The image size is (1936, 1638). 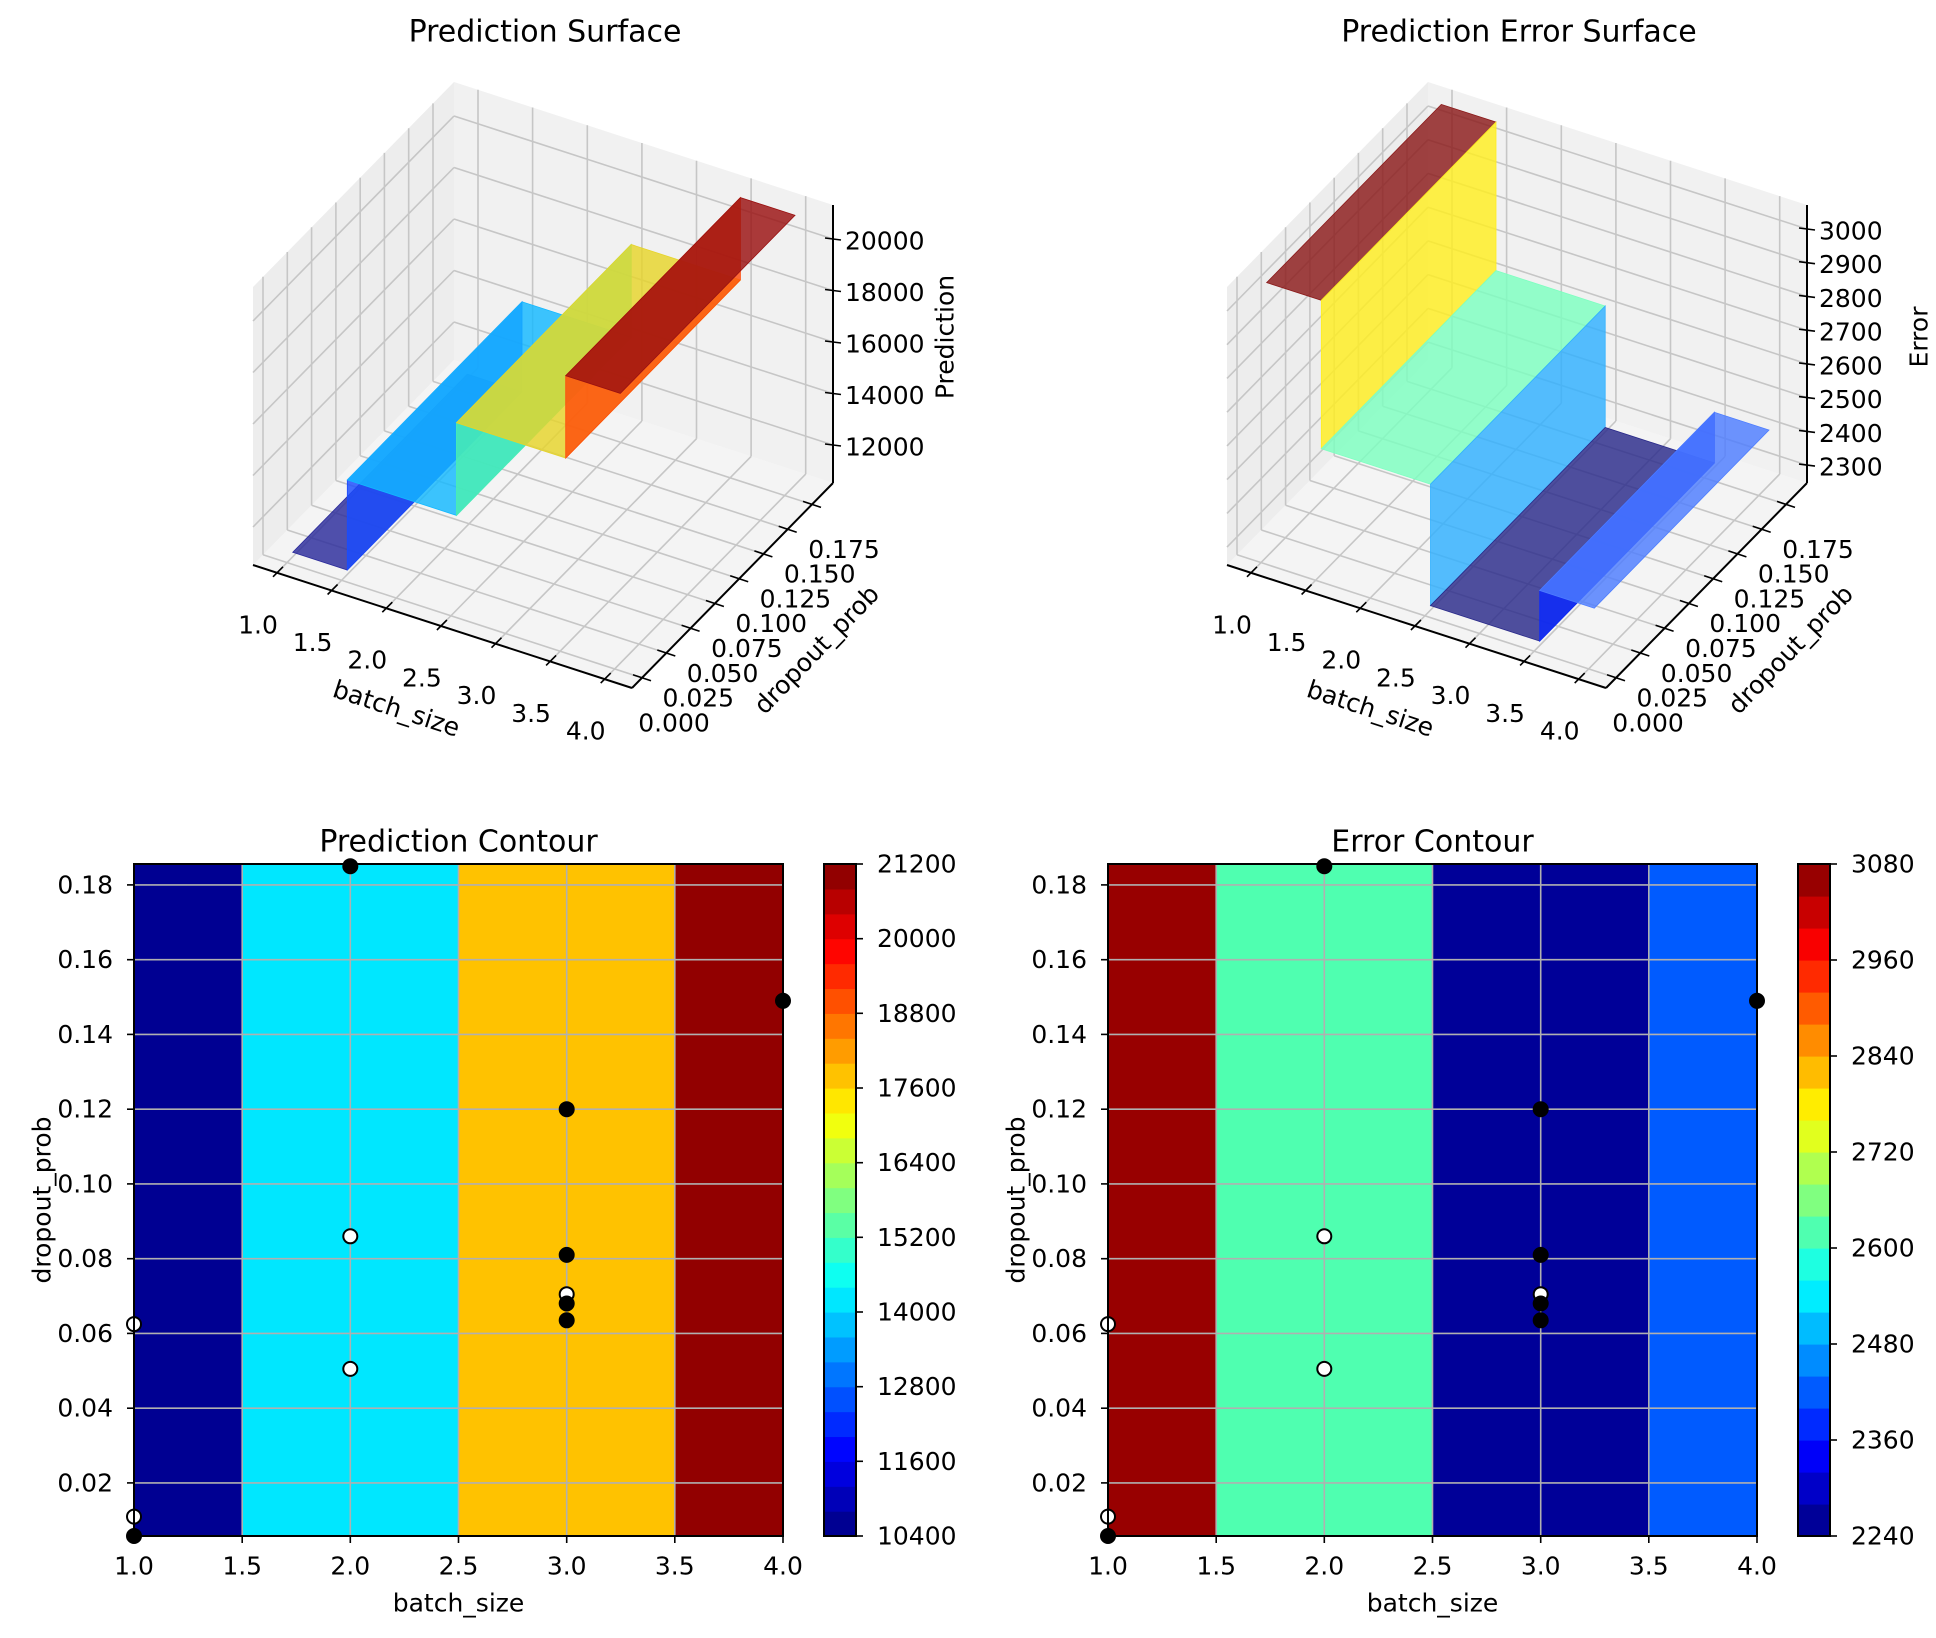 What do you see at coordinates (1433, 1566) in the screenshot?
I see `x-tick-label: 2.5` at bounding box center [1433, 1566].